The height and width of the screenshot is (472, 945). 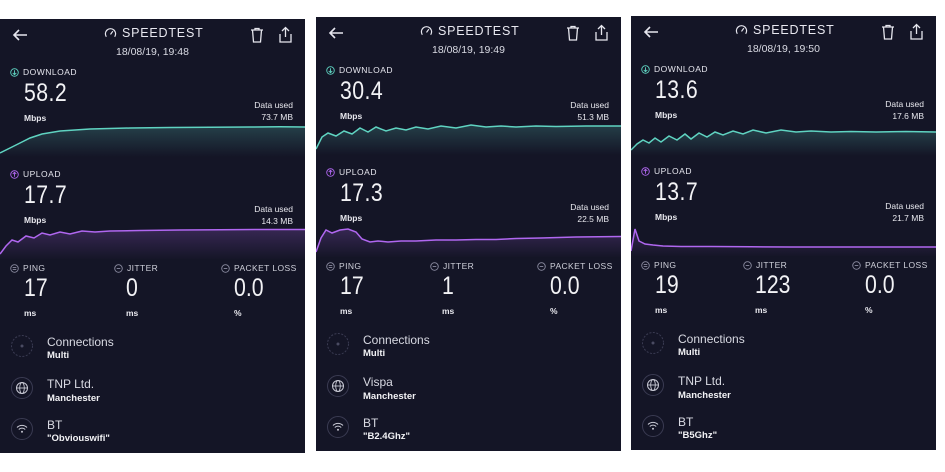 What do you see at coordinates (593, 219) in the screenshot?
I see `upload-data-used-value: 22.5 MB` at bounding box center [593, 219].